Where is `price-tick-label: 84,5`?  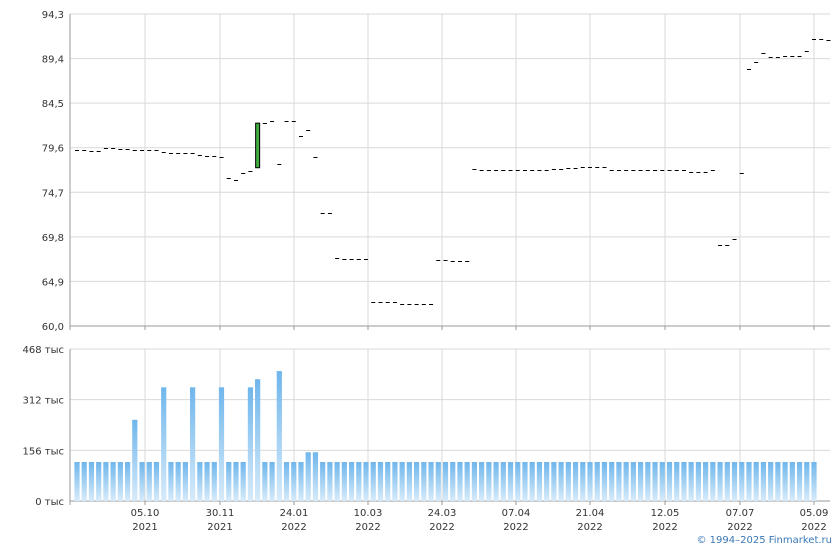 price-tick-label: 84,5 is located at coordinates (53, 104).